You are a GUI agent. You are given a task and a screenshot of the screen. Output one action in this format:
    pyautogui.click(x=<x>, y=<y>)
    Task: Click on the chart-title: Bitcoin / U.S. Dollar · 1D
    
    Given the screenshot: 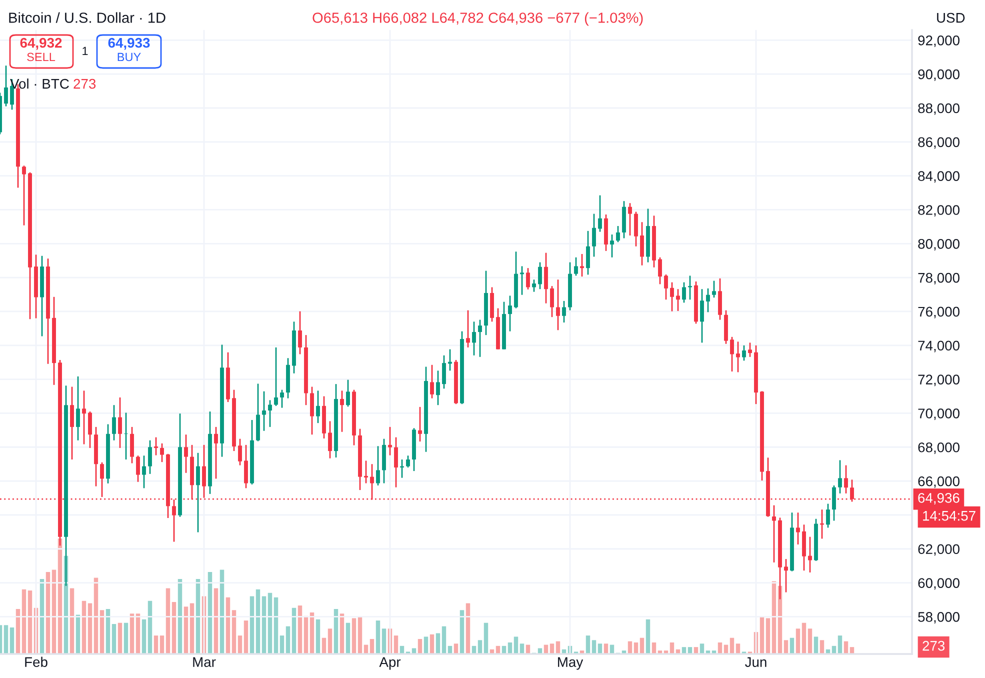 What is the action you would take?
    pyautogui.click(x=87, y=17)
    